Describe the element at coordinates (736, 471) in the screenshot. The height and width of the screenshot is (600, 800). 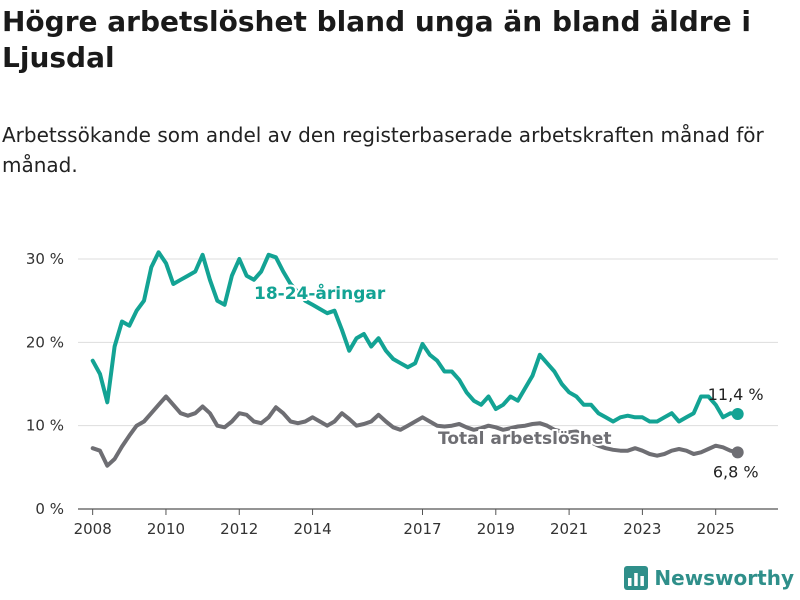
I see `end-label-total: 6,8 %` at that location.